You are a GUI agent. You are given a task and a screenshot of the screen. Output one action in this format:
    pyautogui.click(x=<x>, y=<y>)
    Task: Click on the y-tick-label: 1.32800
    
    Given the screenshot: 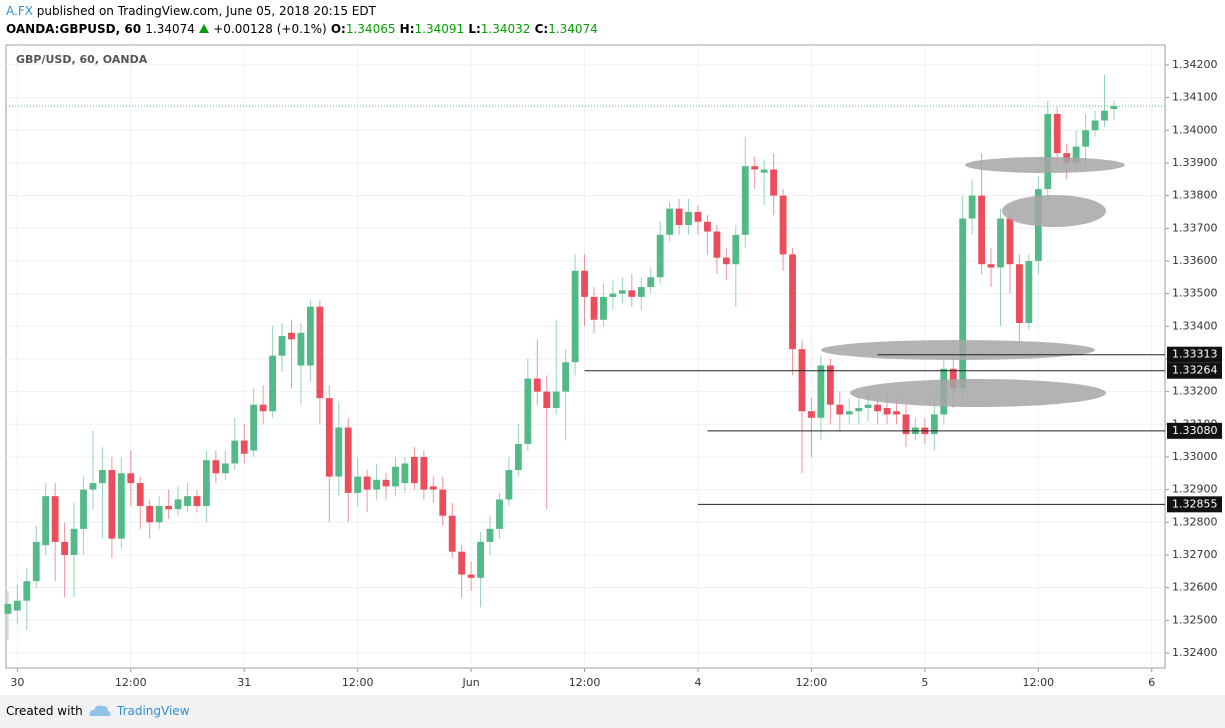 What is the action you would take?
    pyautogui.click(x=1195, y=521)
    